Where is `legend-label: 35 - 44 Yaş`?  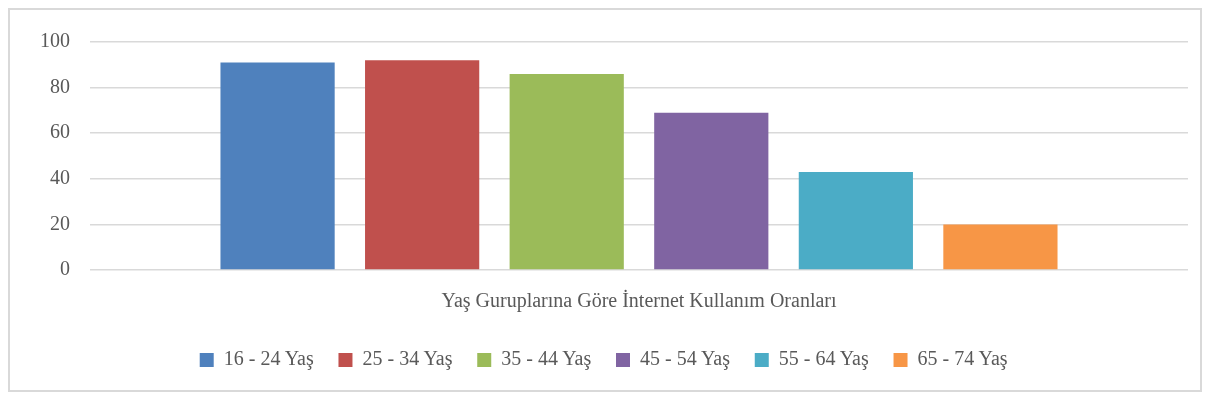
legend-label: 35 - 44 Yaş is located at coordinates (546, 359).